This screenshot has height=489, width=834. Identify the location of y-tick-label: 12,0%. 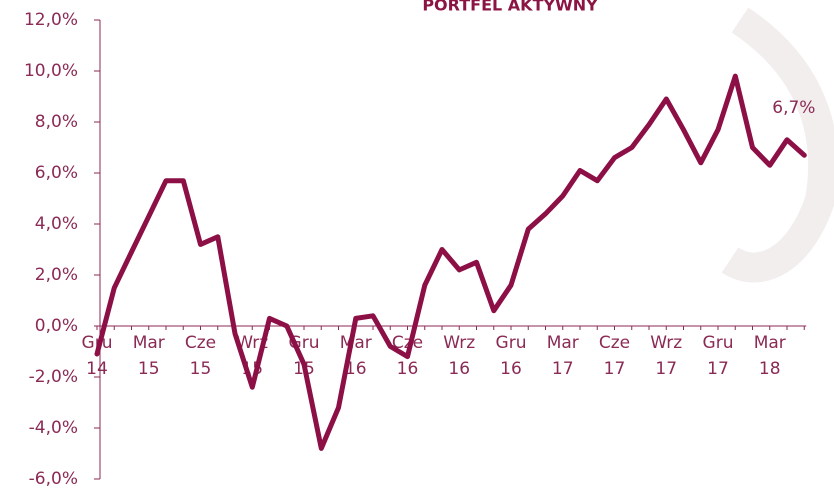
(51, 20).